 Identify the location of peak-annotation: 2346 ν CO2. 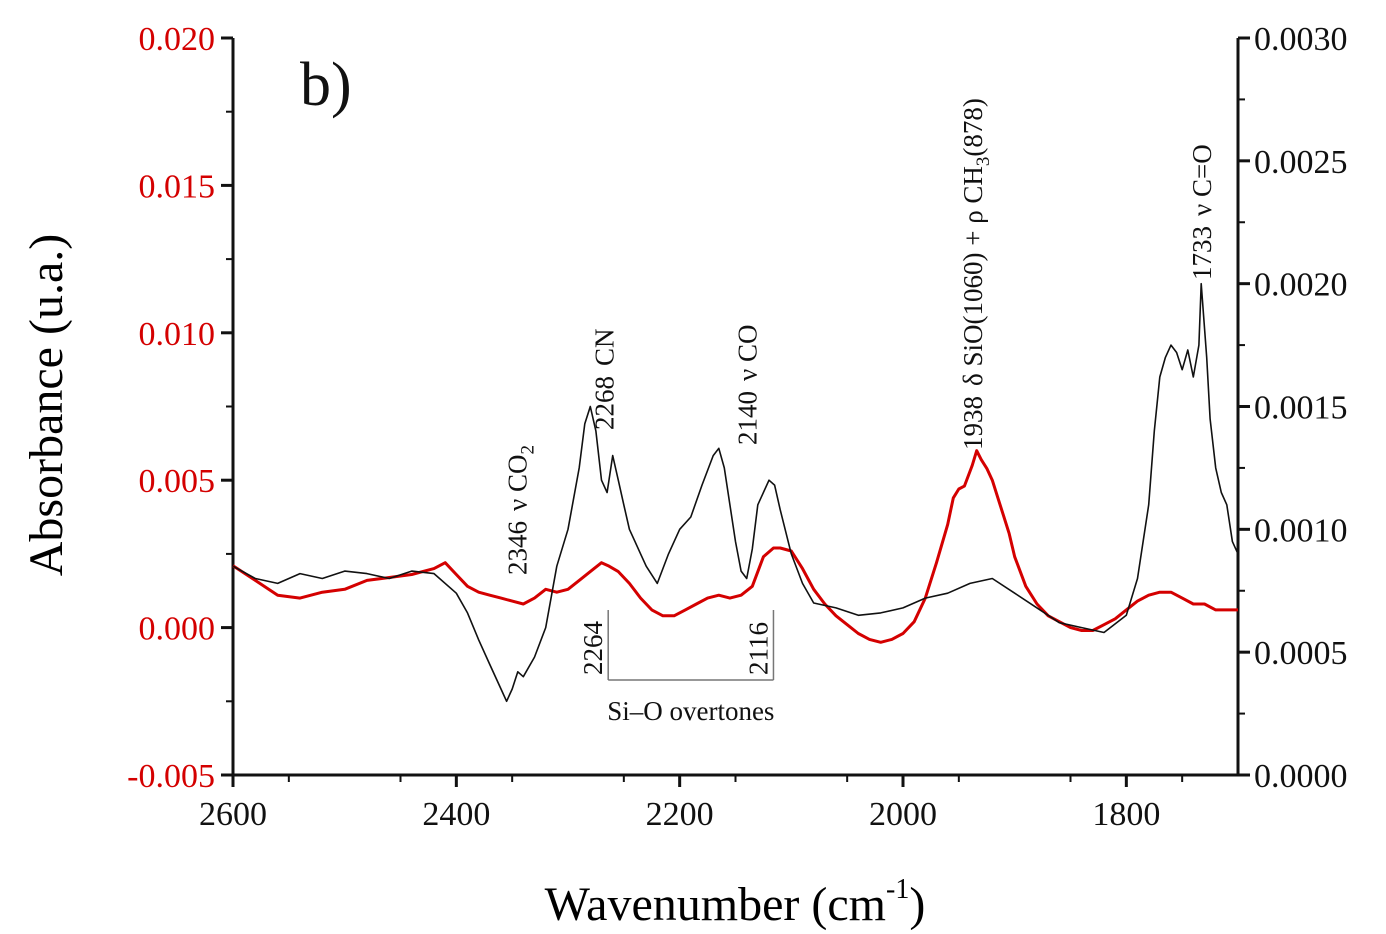
(521, 510).